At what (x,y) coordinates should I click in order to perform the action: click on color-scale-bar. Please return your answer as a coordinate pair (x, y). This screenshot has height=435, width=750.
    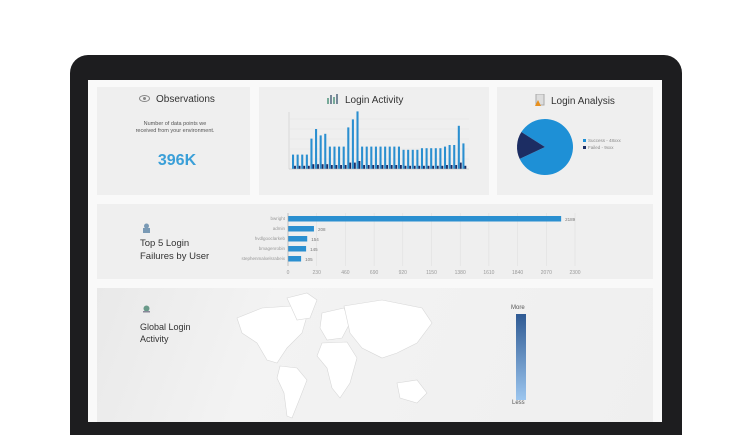
    Looking at the image, I should click on (521, 357).